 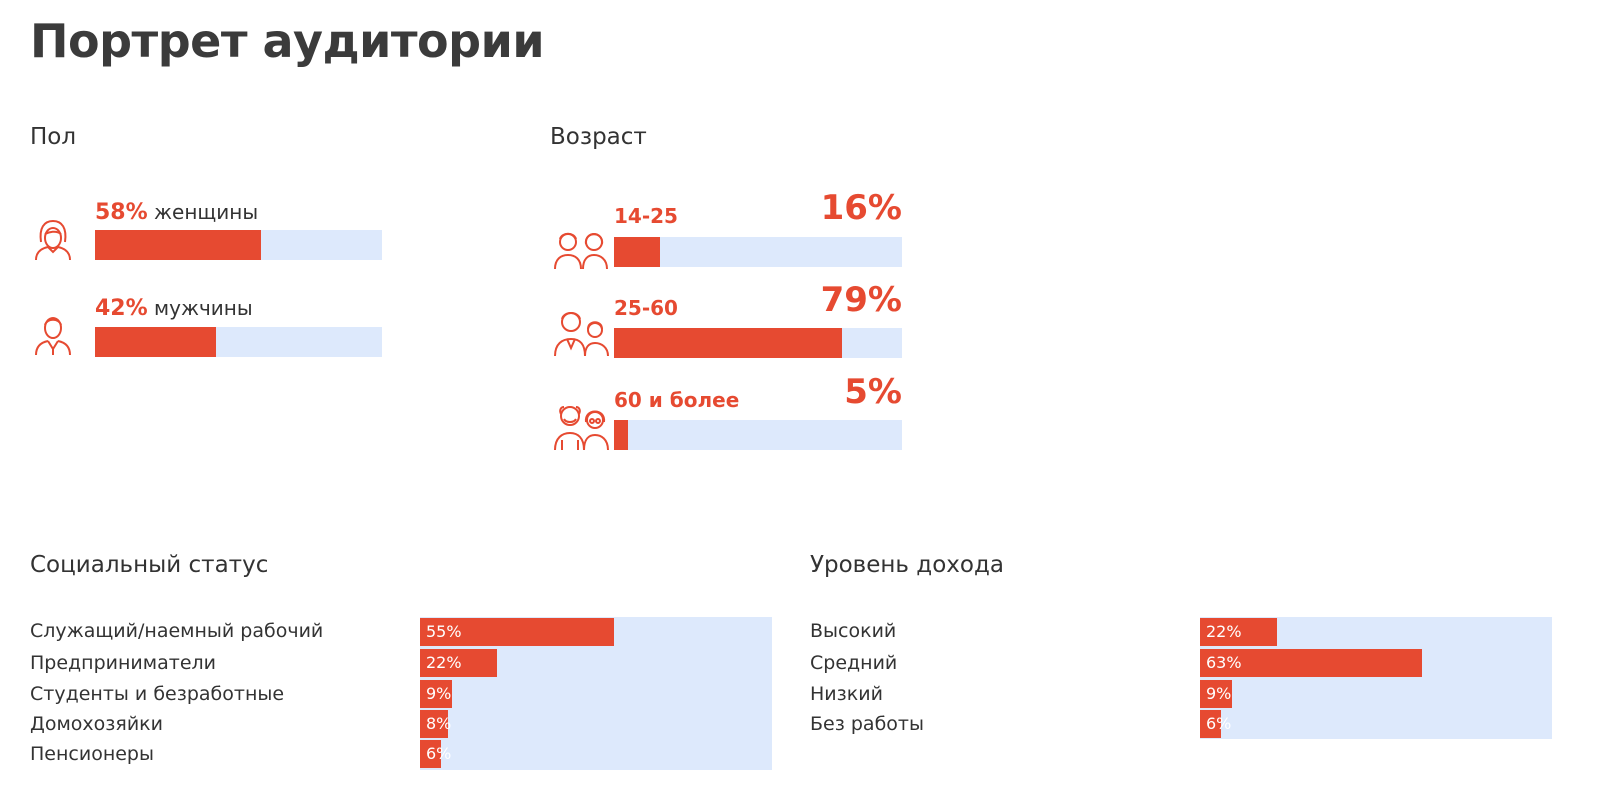 What do you see at coordinates (203, 308) in the screenshot?
I see `gender-text-men: мужчины` at bounding box center [203, 308].